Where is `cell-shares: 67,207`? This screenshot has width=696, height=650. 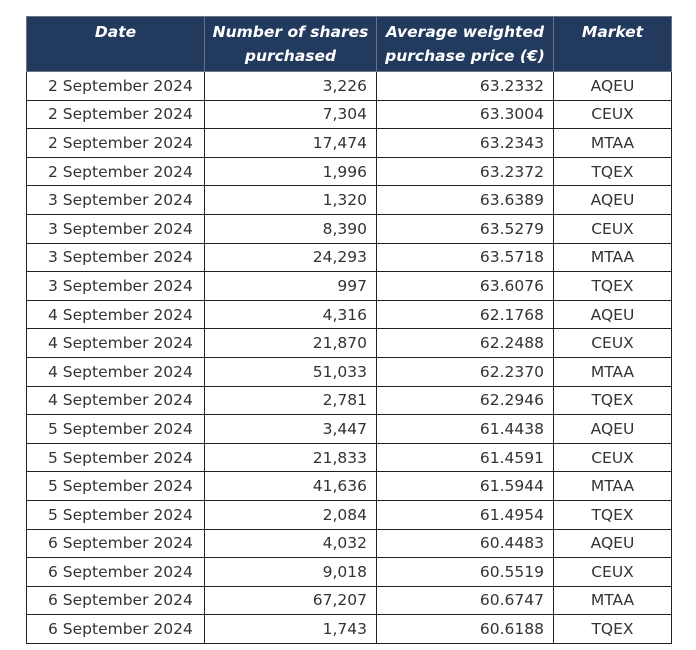
cell-shares: 67,207 is located at coordinates (290, 600).